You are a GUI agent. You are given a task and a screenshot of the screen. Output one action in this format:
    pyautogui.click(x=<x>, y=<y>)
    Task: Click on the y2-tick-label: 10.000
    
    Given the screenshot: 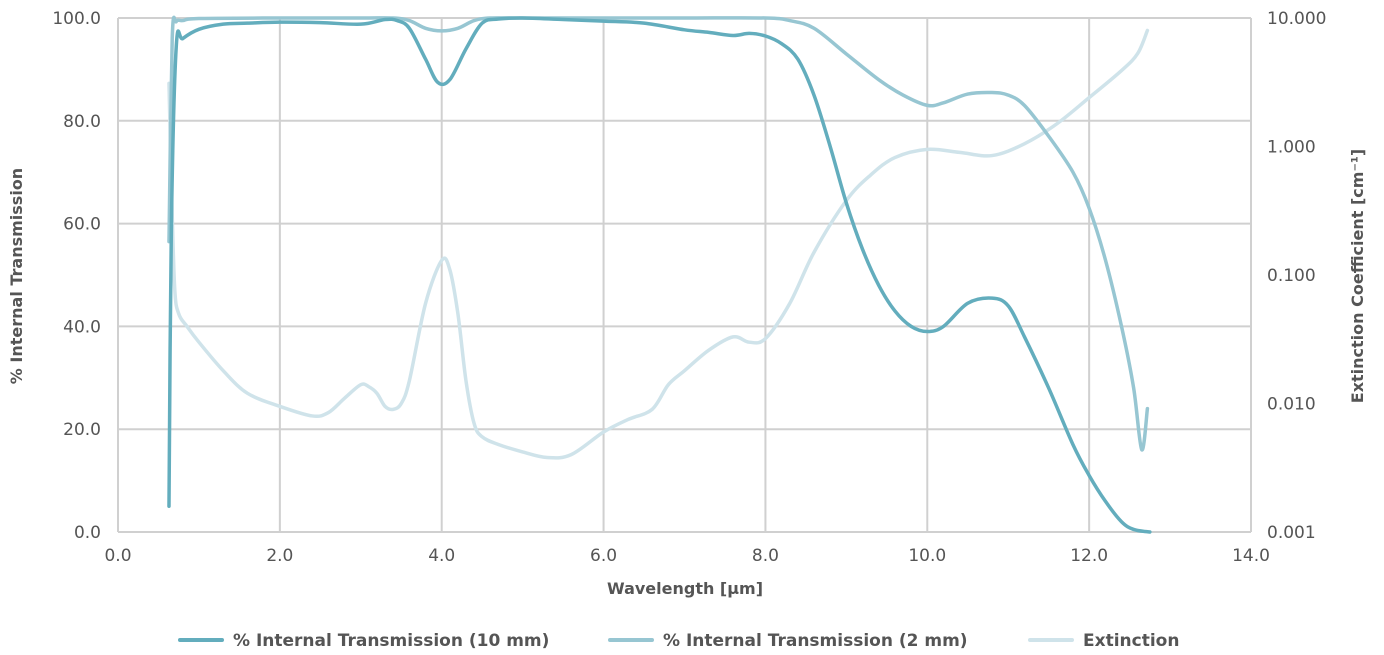 What is the action you would take?
    pyautogui.click(x=1296, y=19)
    